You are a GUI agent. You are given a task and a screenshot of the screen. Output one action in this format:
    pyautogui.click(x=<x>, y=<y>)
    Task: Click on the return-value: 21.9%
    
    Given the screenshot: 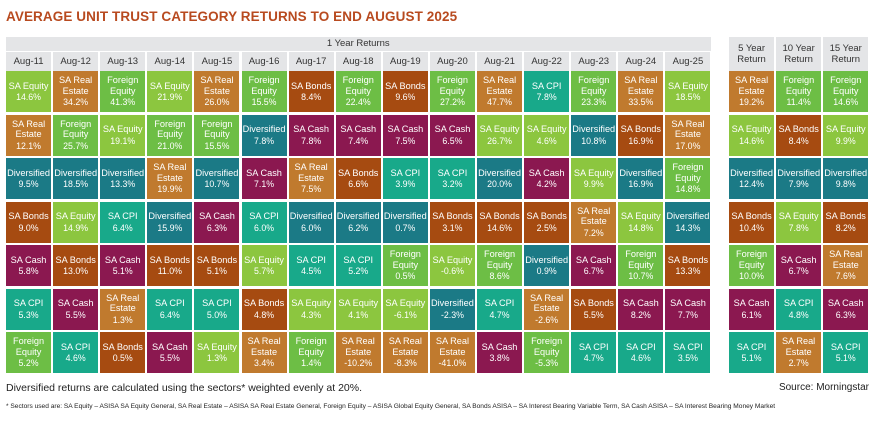 What is the action you would take?
    pyautogui.click(x=170, y=97)
    